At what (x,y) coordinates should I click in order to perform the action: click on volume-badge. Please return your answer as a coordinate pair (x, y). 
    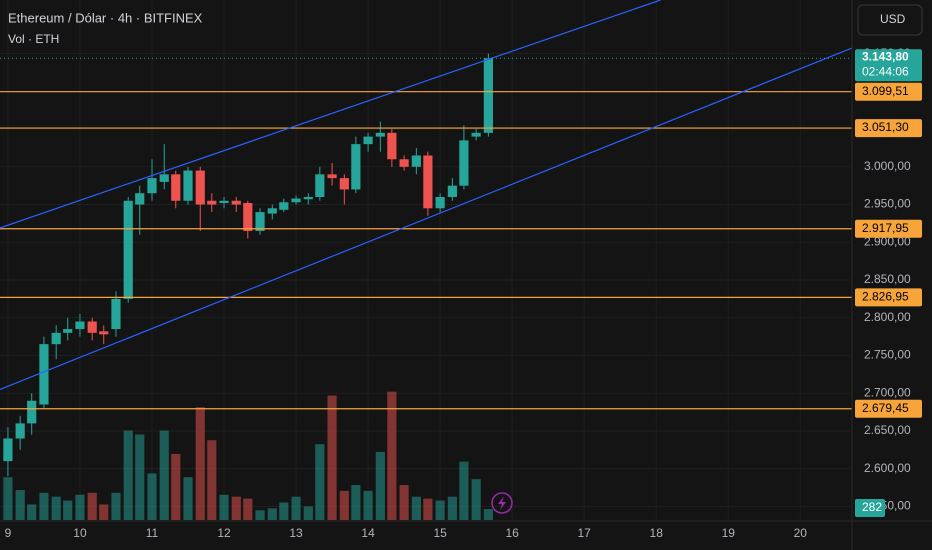
    Looking at the image, I should click on (870, 508).